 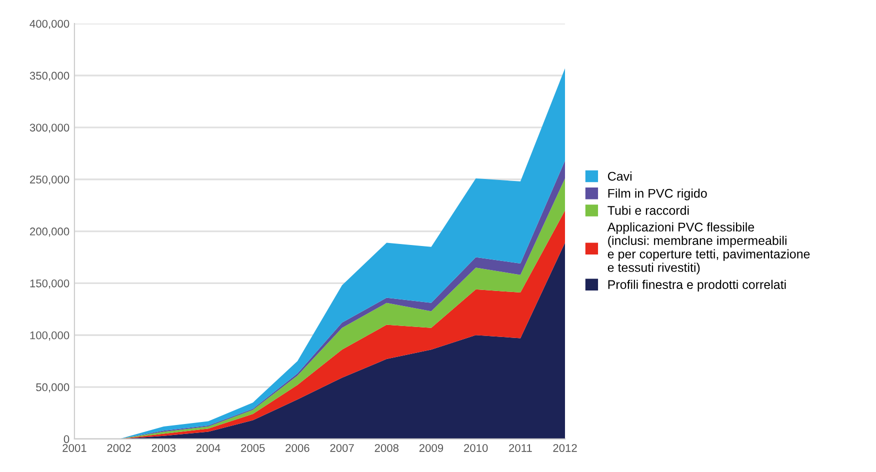 I want to click on x-tick-label: 2009, so click(x=431, y=448).